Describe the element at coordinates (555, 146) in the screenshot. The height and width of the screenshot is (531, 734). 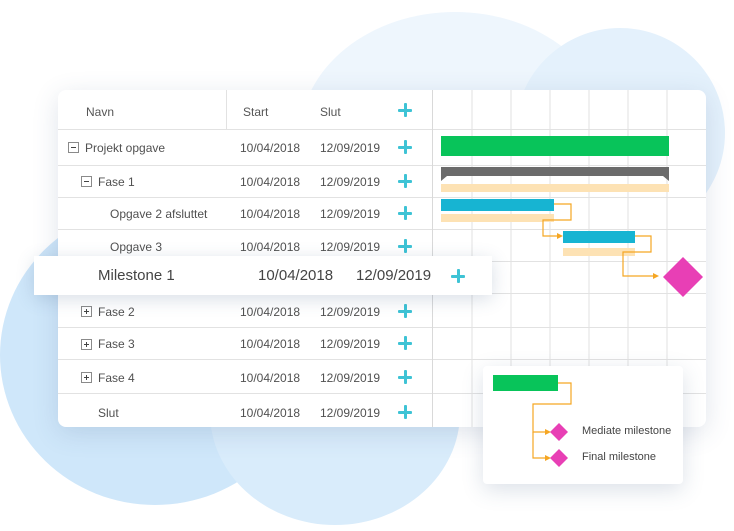
I see `project-summary-bar` at that location.